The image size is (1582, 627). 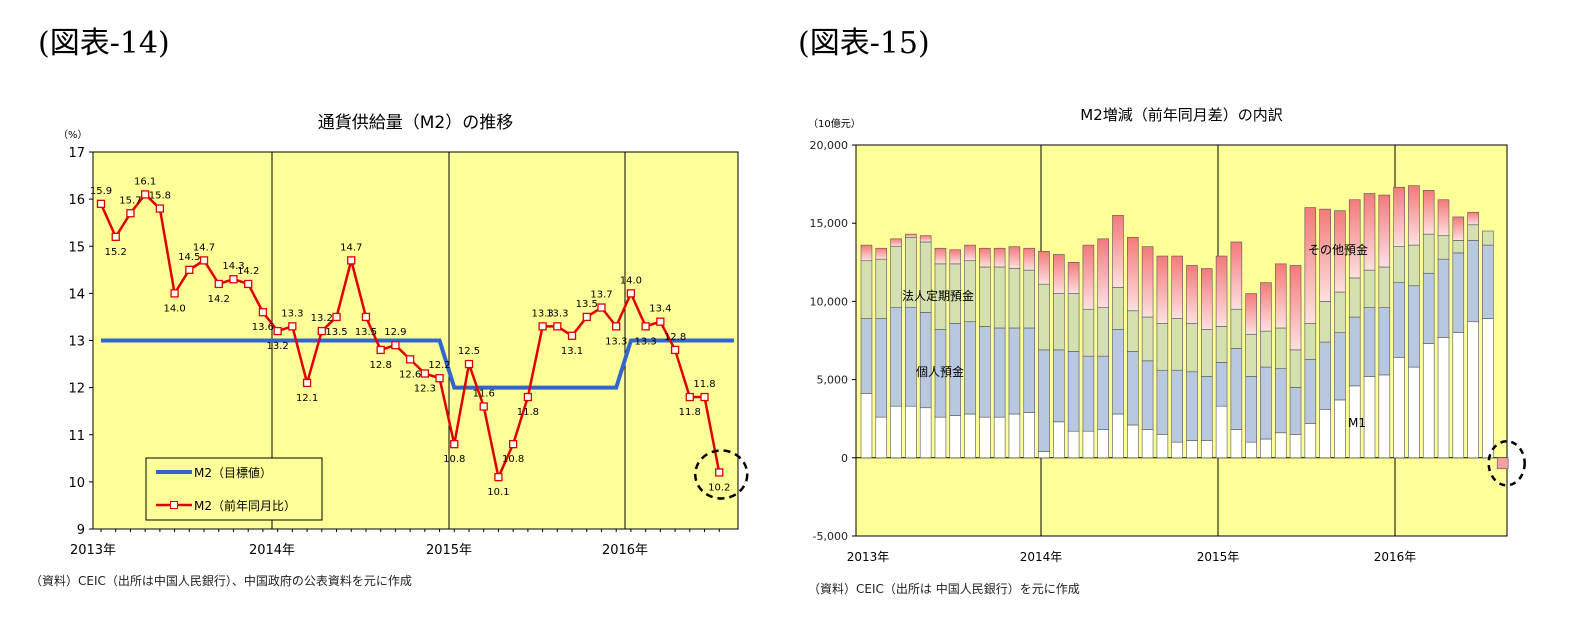 I want to click on data-label: 12.5, so click(x=469, y=351).